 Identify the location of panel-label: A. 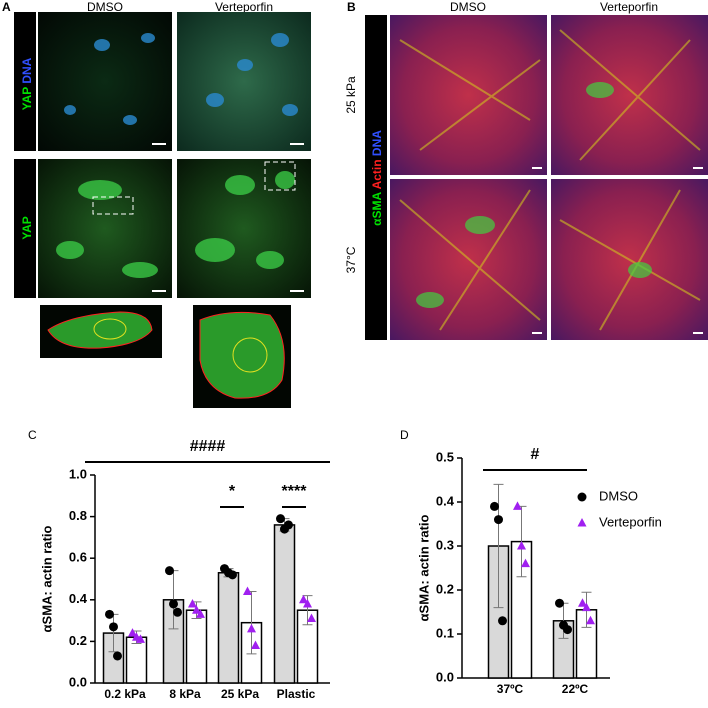
(6, 7).